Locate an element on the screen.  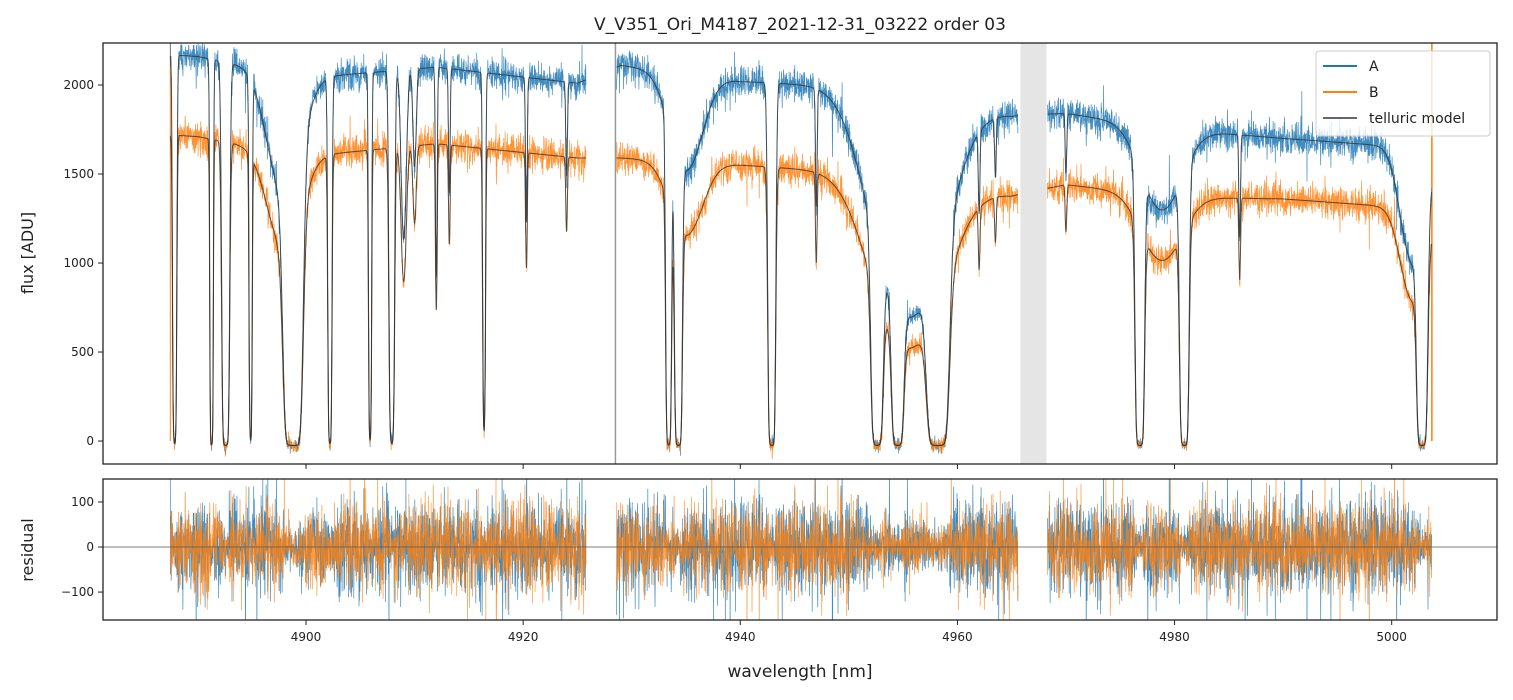
y-tick-label: 1000 is located at coordinates (78, 263).